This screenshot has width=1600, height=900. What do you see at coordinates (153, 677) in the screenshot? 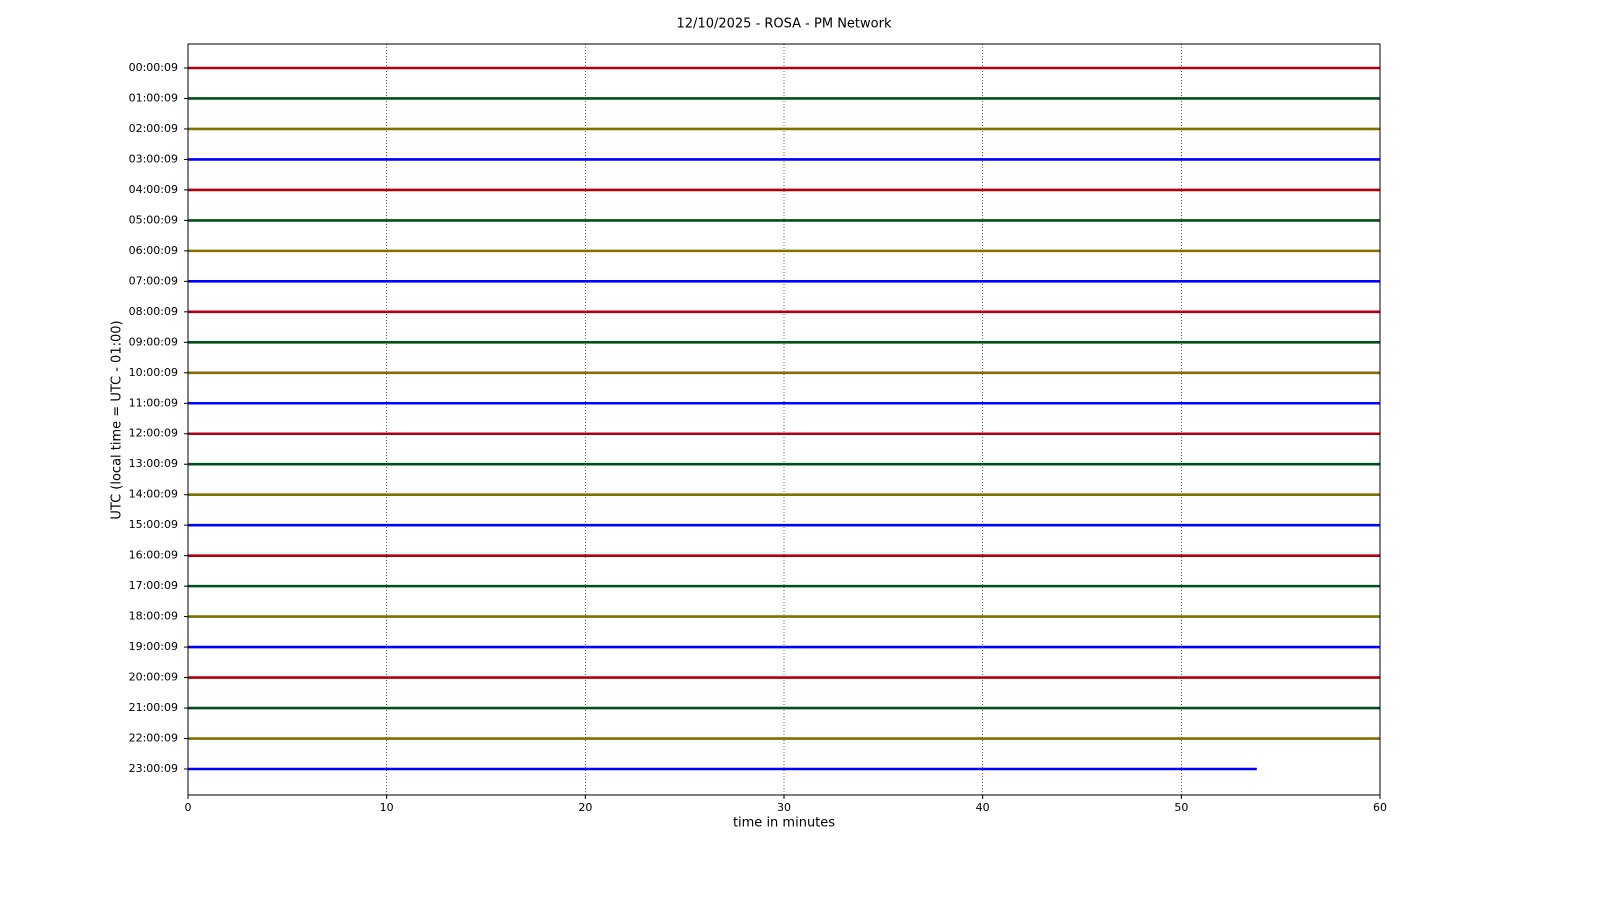
I see `y-tick-label: 20:00:09` at bounding box center [153, 677].